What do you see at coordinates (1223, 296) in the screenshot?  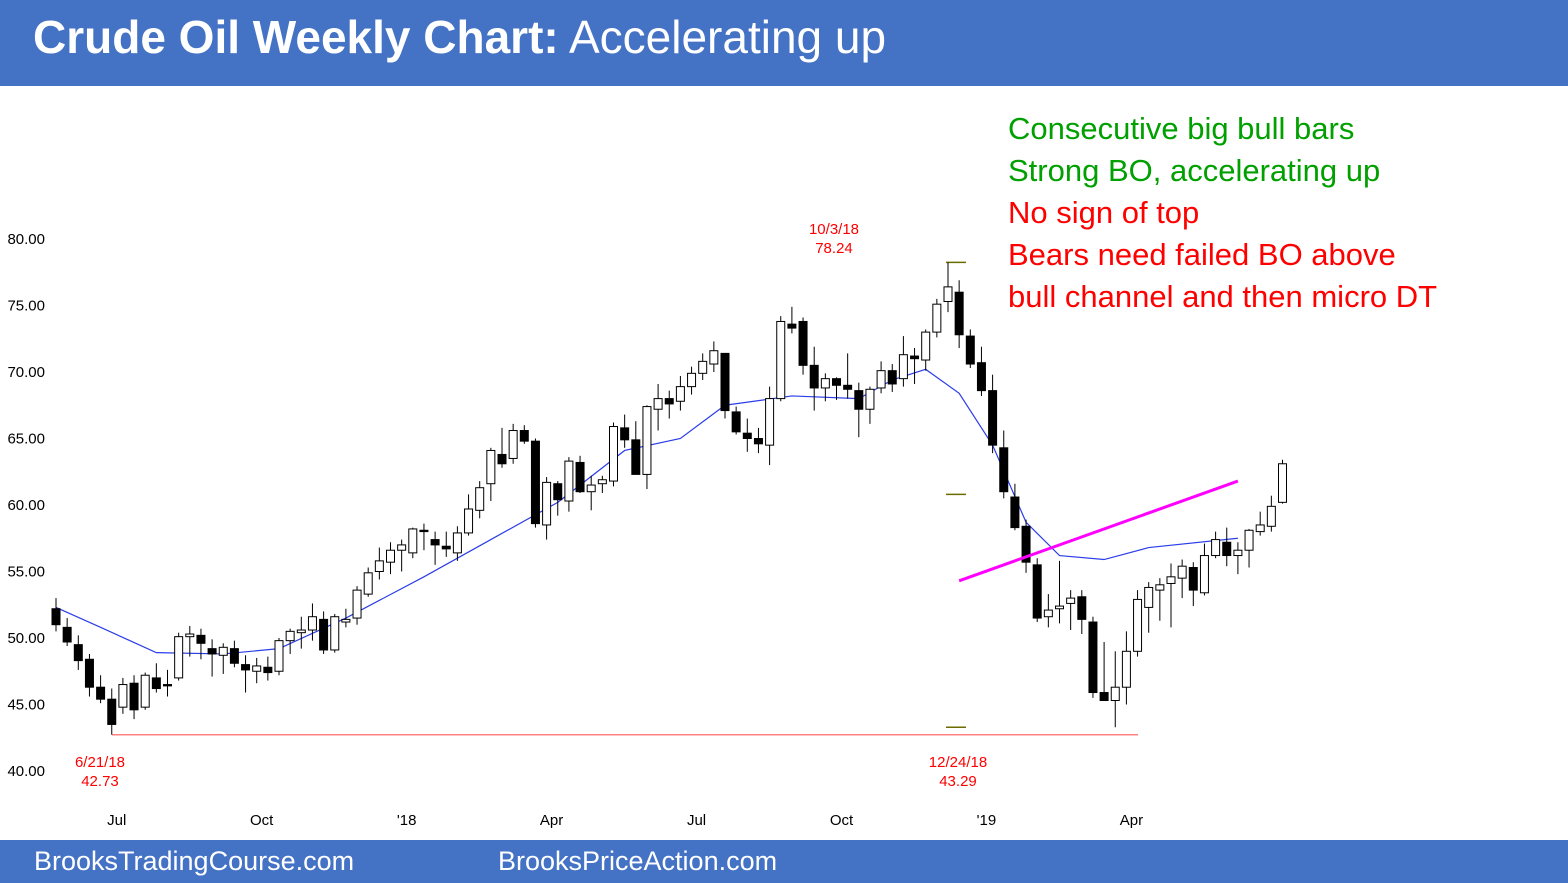 I see `commentary-line: bull channel and then micro DT` at bounding box center [1223, 296].